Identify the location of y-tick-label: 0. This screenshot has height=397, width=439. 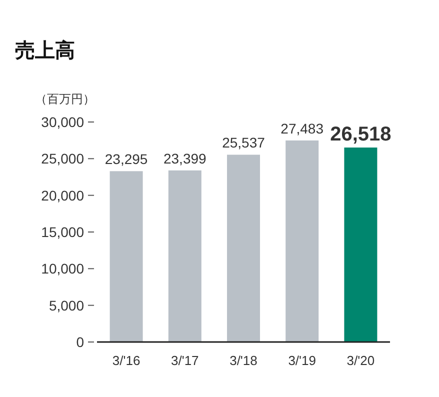
(80, 342).